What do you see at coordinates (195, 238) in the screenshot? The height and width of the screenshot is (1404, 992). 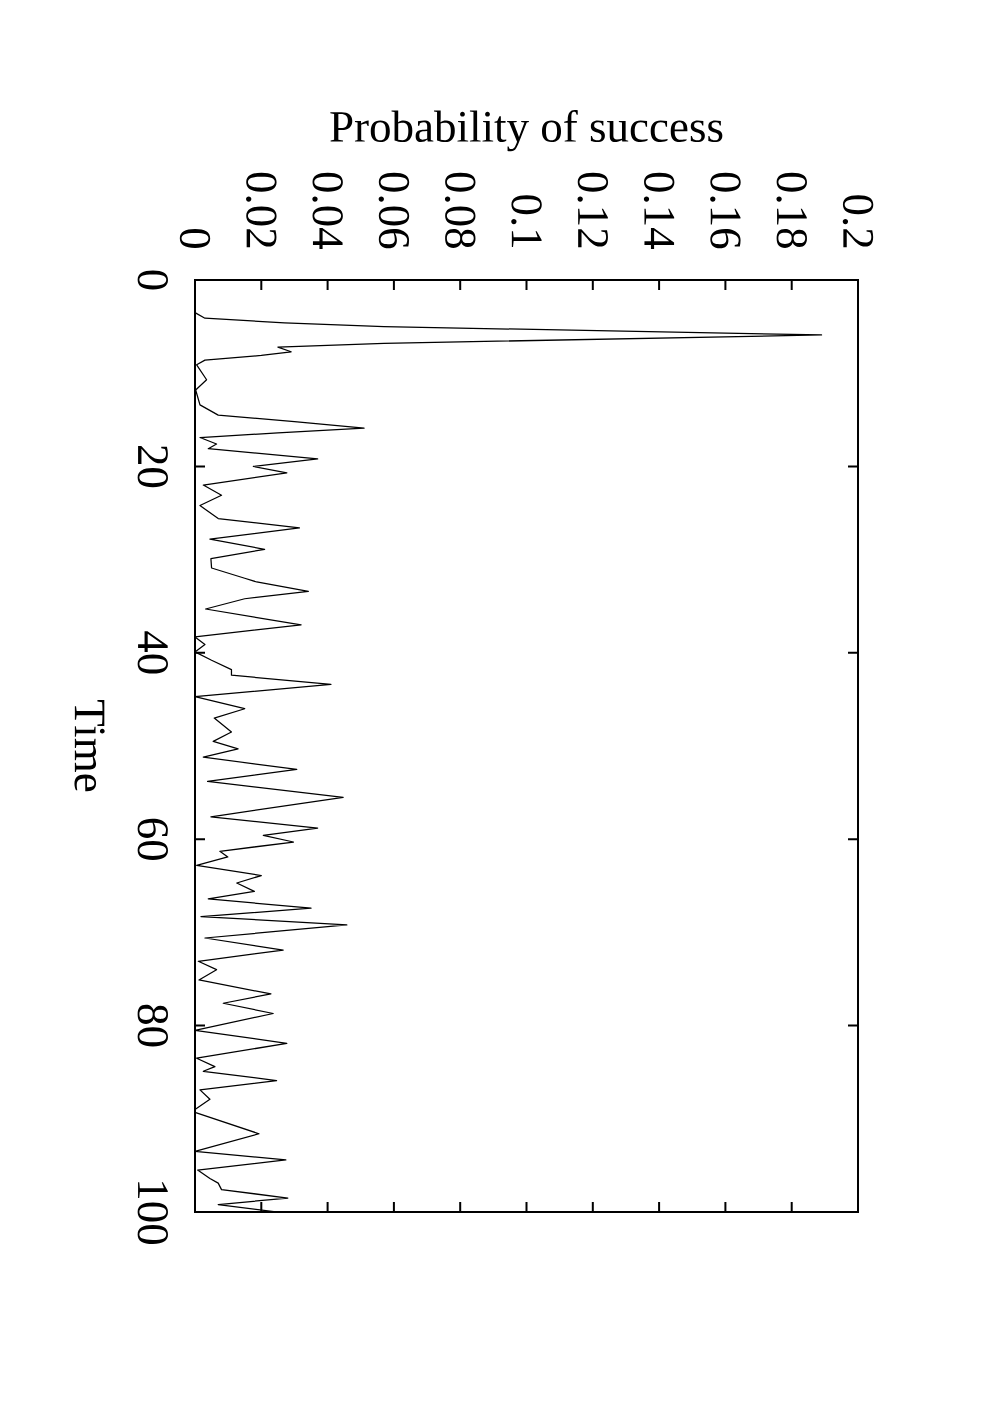 I see `x-tick-label: 0` at bounding box center [195, 238].